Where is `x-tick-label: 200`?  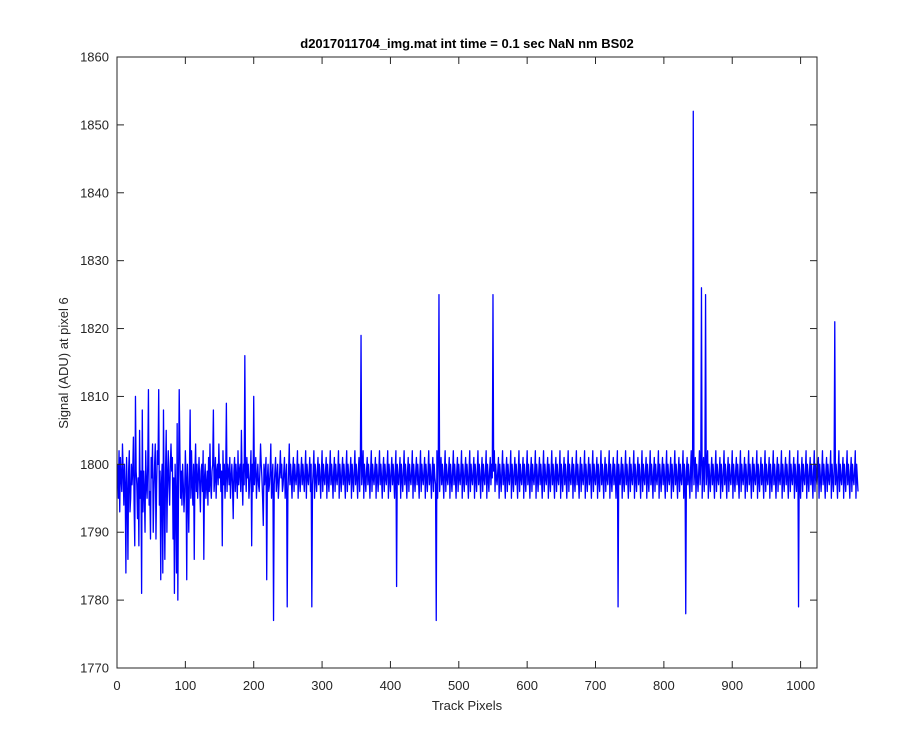 x-tick-label: 200 is located at coordinates (254, 685).